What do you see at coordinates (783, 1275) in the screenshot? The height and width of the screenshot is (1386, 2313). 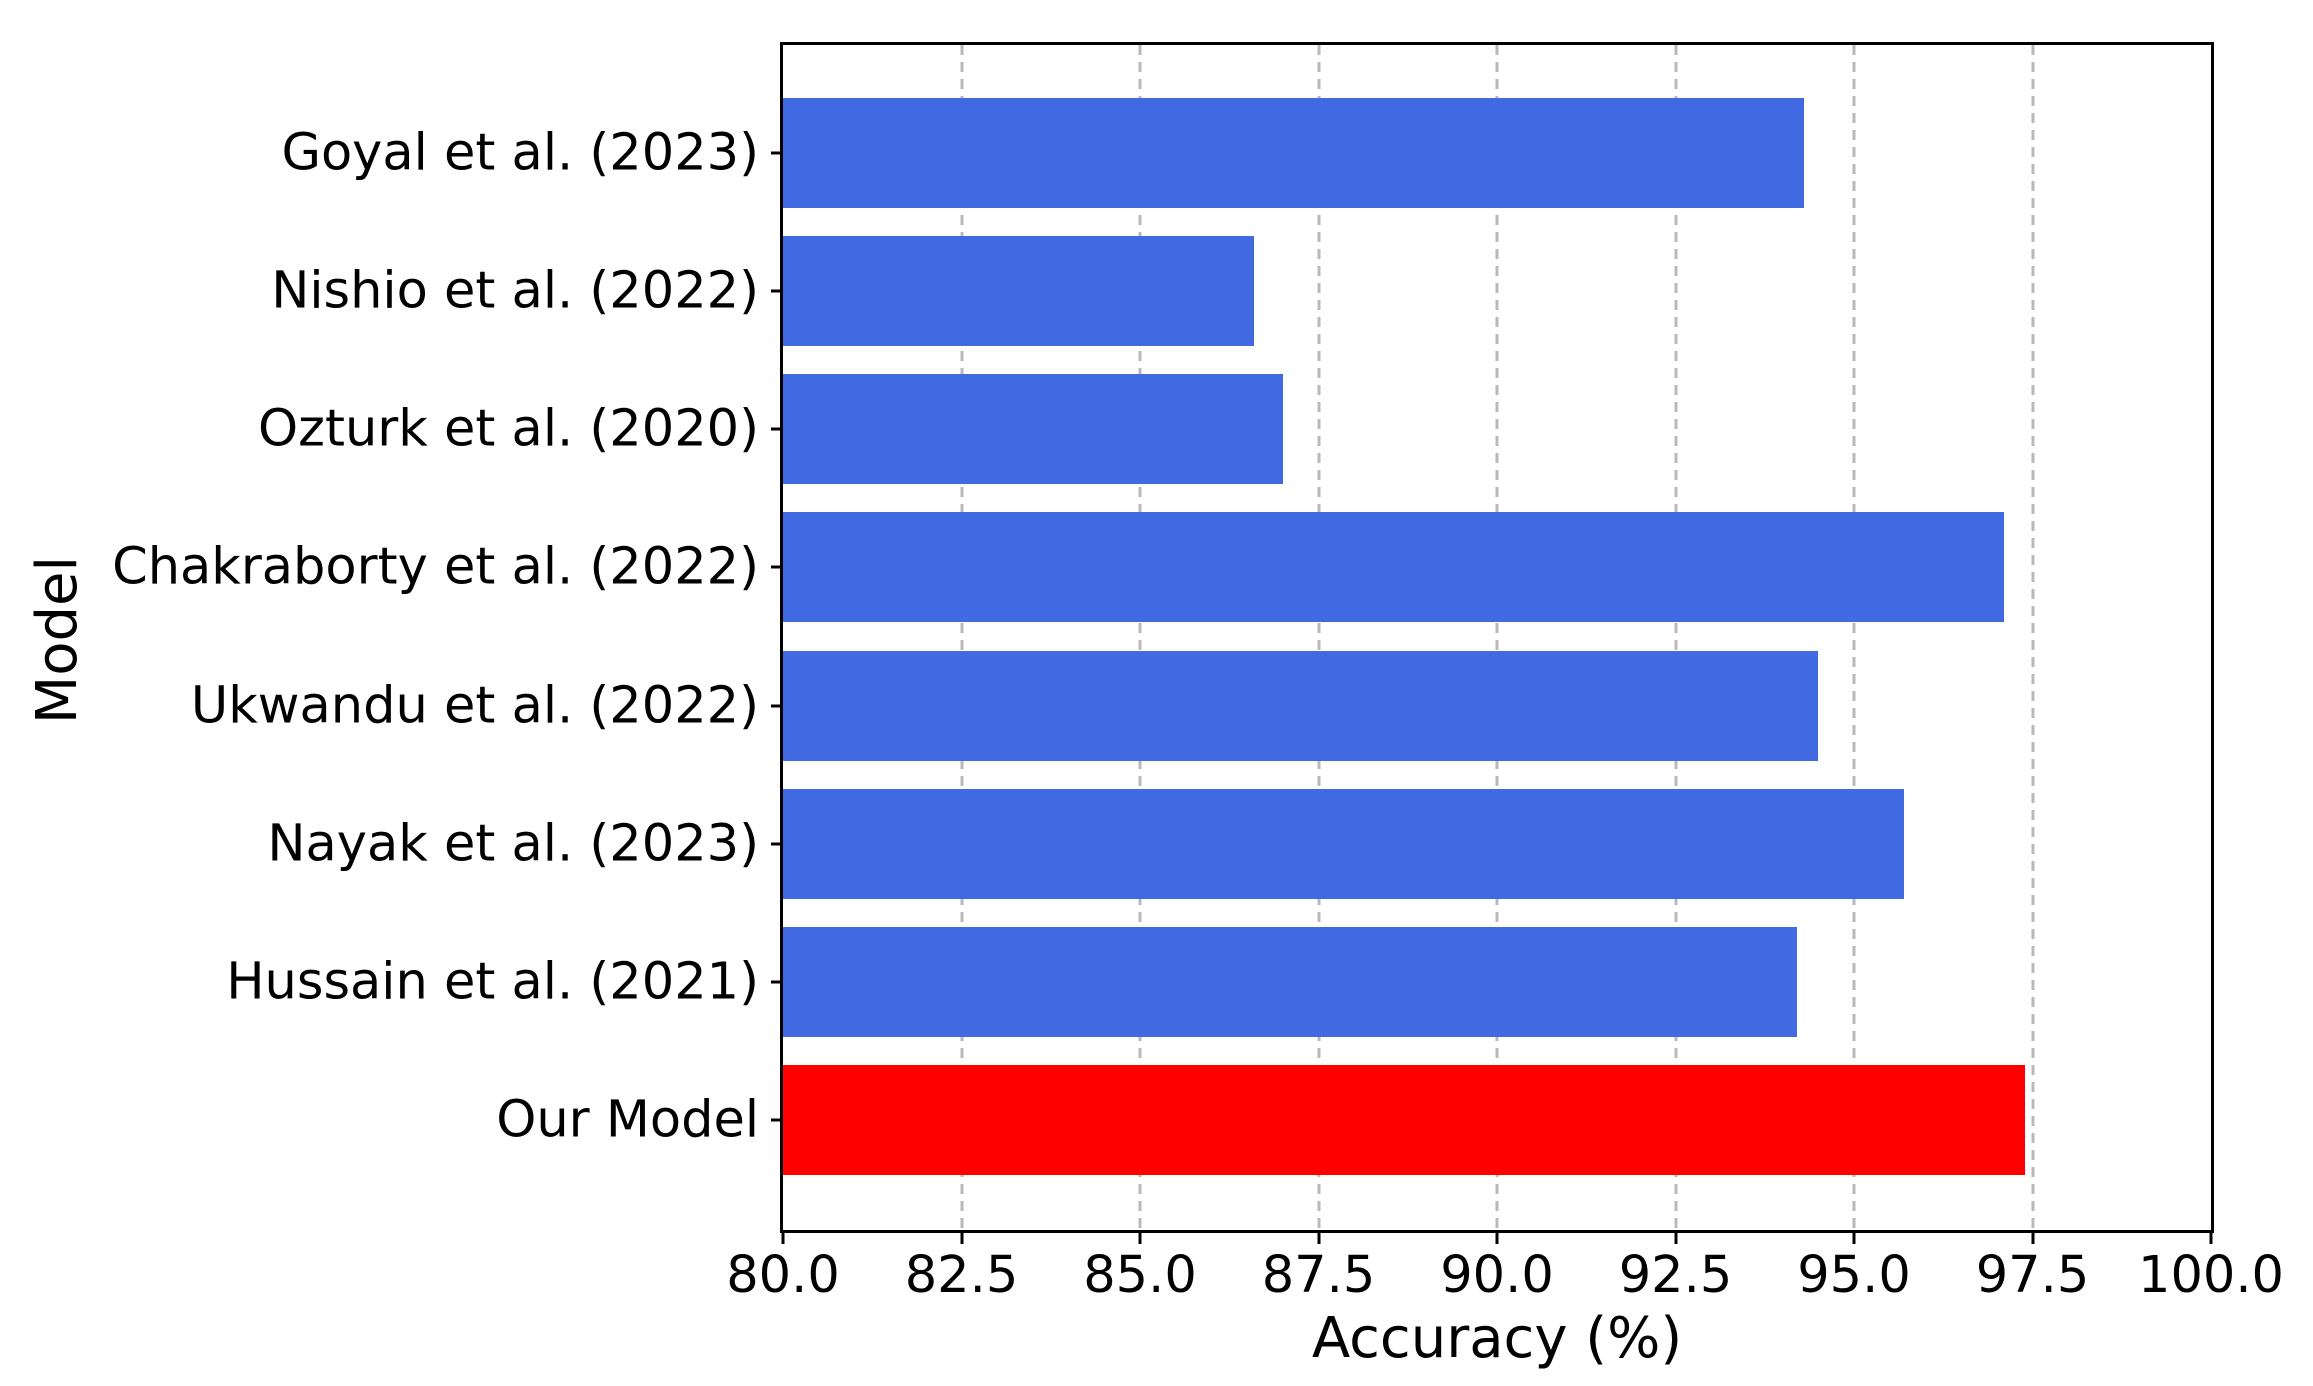 I see `x-tick-label: 80.0` at bounding box center [783, 1275].